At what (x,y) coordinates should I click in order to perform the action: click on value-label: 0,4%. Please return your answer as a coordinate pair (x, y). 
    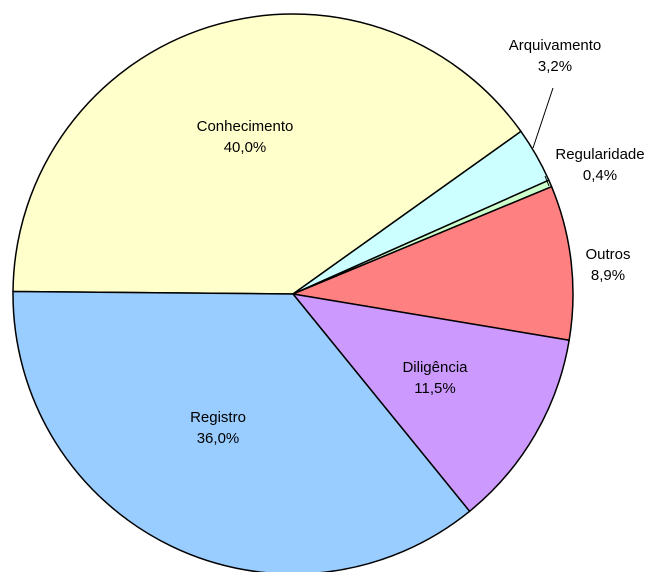
    Looking at the image, I should click on (600, 175).